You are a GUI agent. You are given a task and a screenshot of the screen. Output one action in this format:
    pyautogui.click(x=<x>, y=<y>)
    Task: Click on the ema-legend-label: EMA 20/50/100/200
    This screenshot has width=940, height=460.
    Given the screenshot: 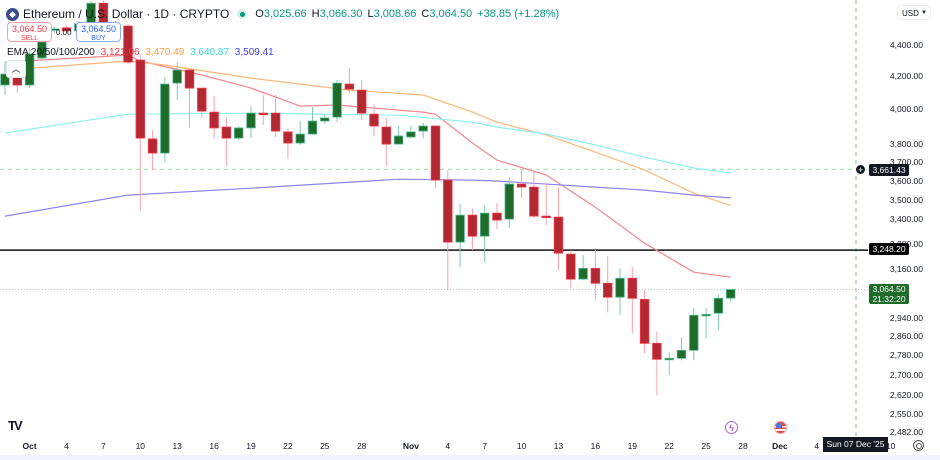 What is the action you would take?
    pyautogui.click(x=51, y=52)
    